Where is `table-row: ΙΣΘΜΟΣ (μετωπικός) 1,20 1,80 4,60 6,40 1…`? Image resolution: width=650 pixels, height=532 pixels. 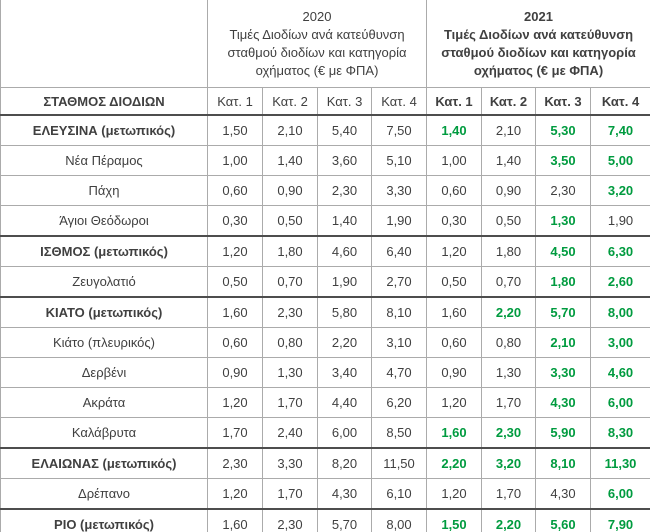
table-row: ΙΣΘΜΟΣ (μετωπικός) 1,20 1,80 4,60 6,40 1… is located at coordinates (325, 251).